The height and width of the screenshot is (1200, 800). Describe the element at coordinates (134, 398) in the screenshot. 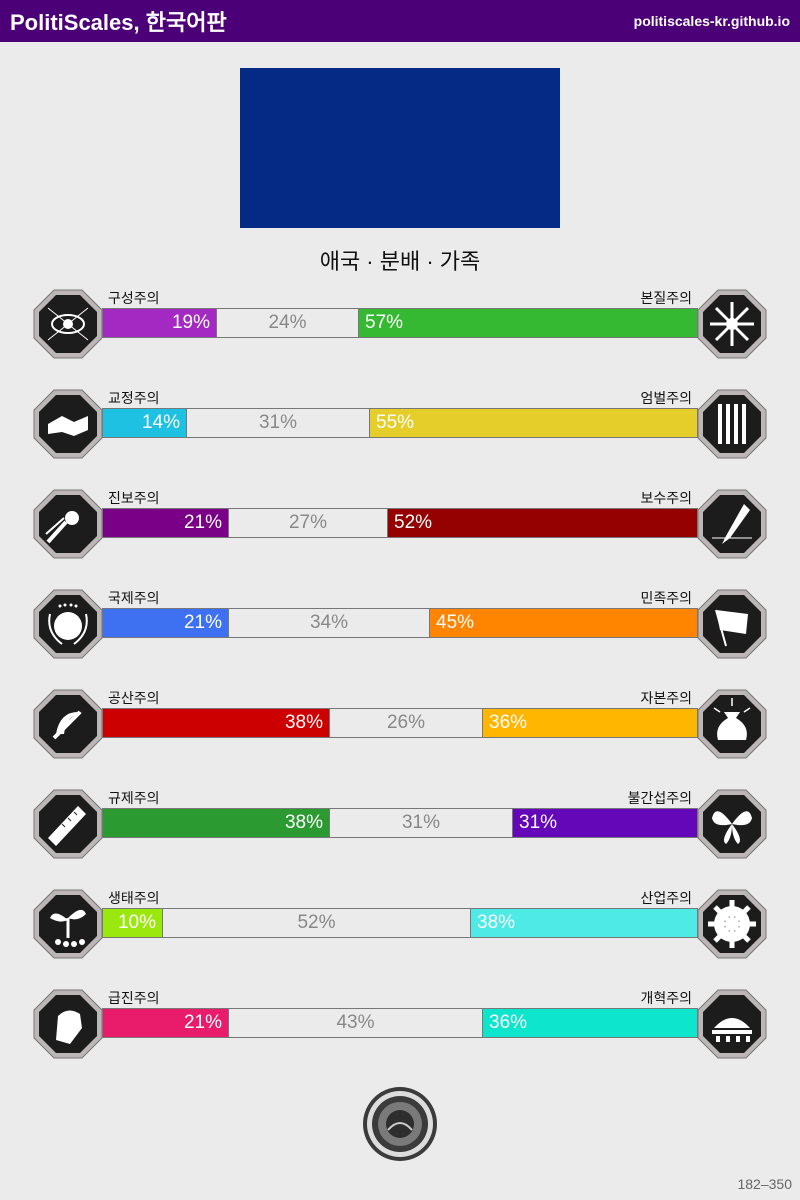

I see `axis-left-label: 교정주의` at that location.